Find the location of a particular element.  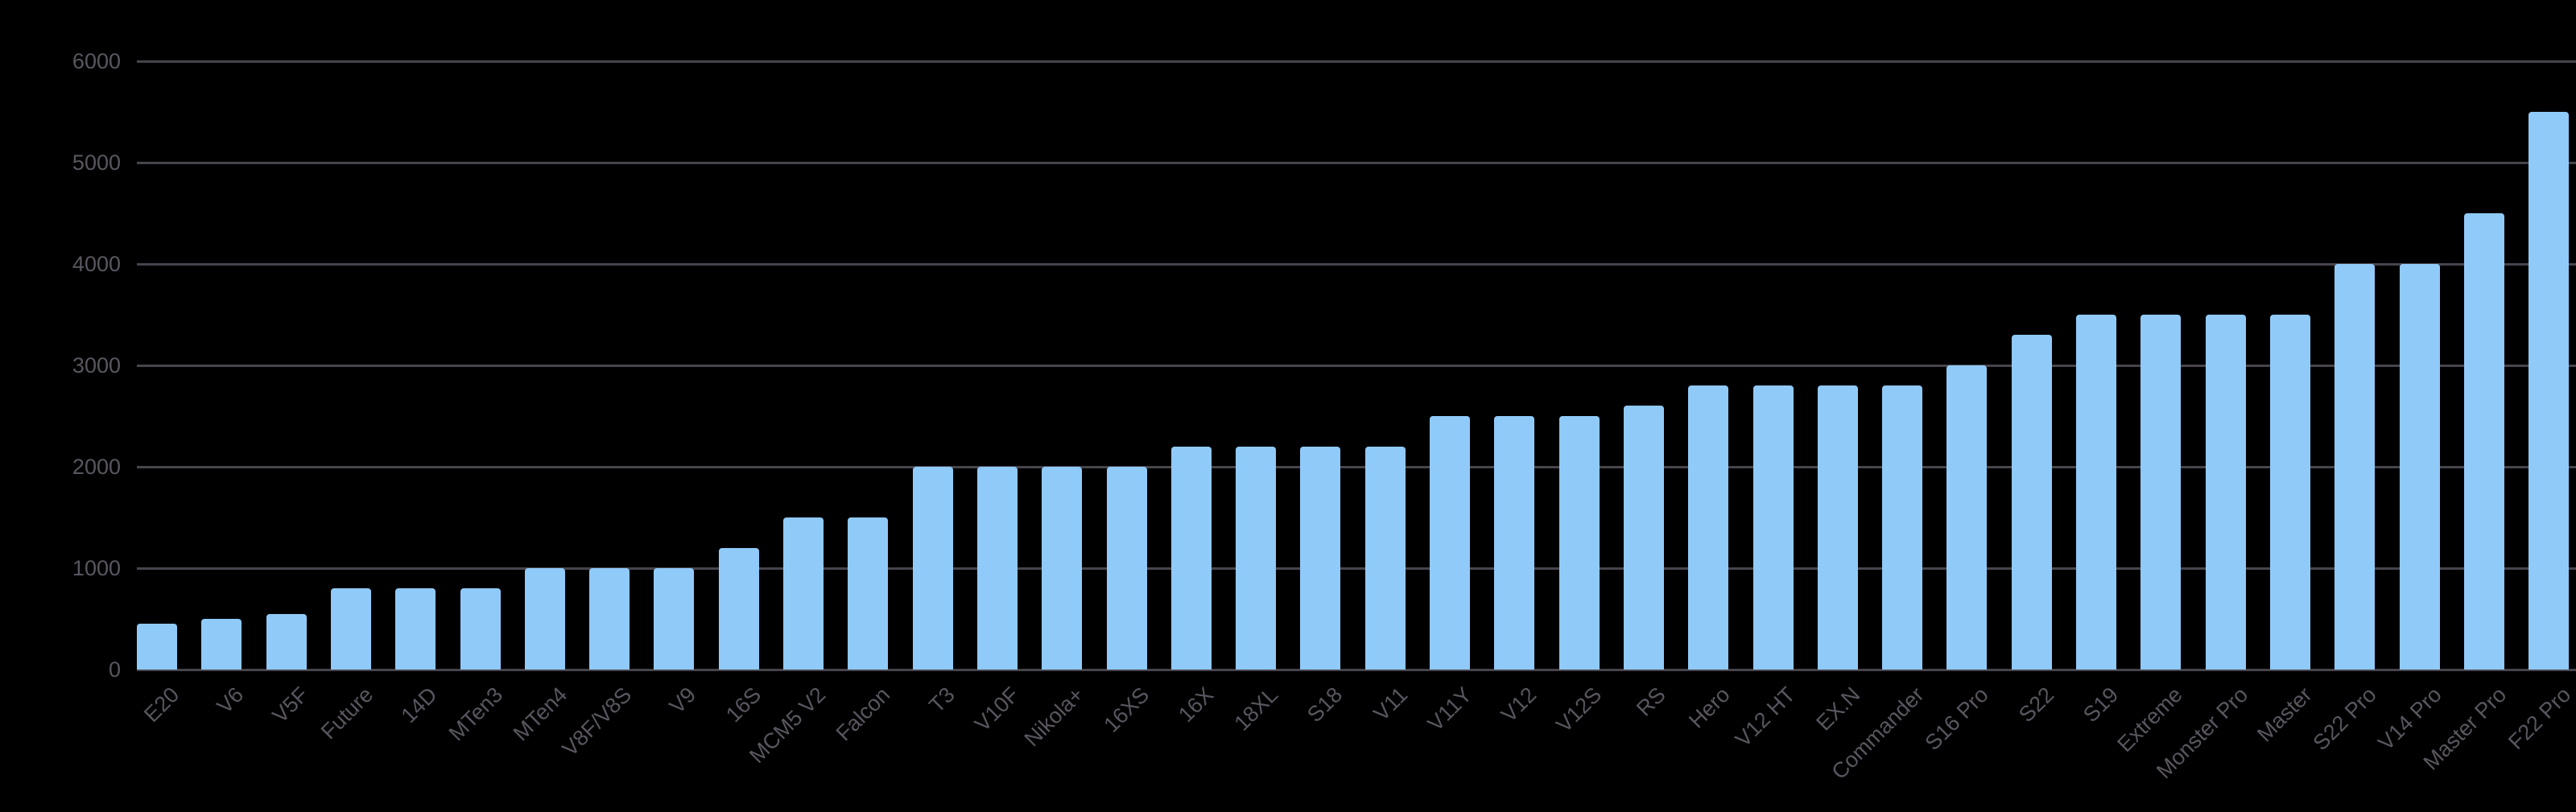

x-tick-label: S22 Pro is located at coordinates (2344, 719).